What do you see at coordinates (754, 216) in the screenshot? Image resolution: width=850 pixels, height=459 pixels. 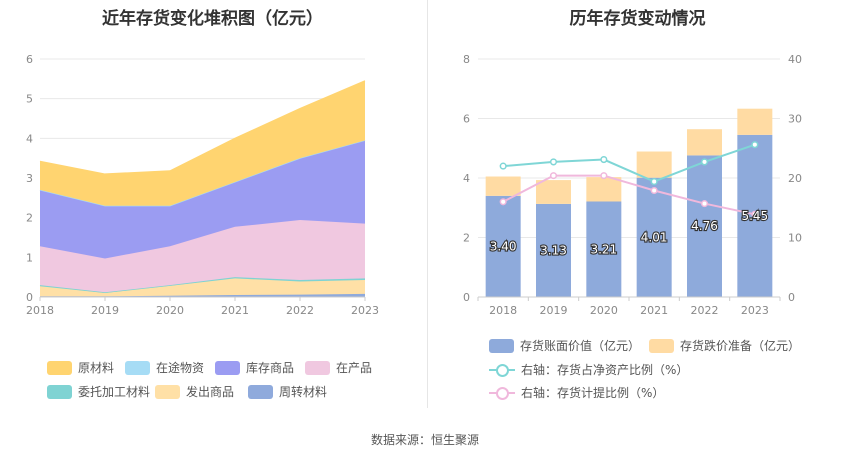 I see `bar-value-label: 5.45` at bounding box center [754, 216].